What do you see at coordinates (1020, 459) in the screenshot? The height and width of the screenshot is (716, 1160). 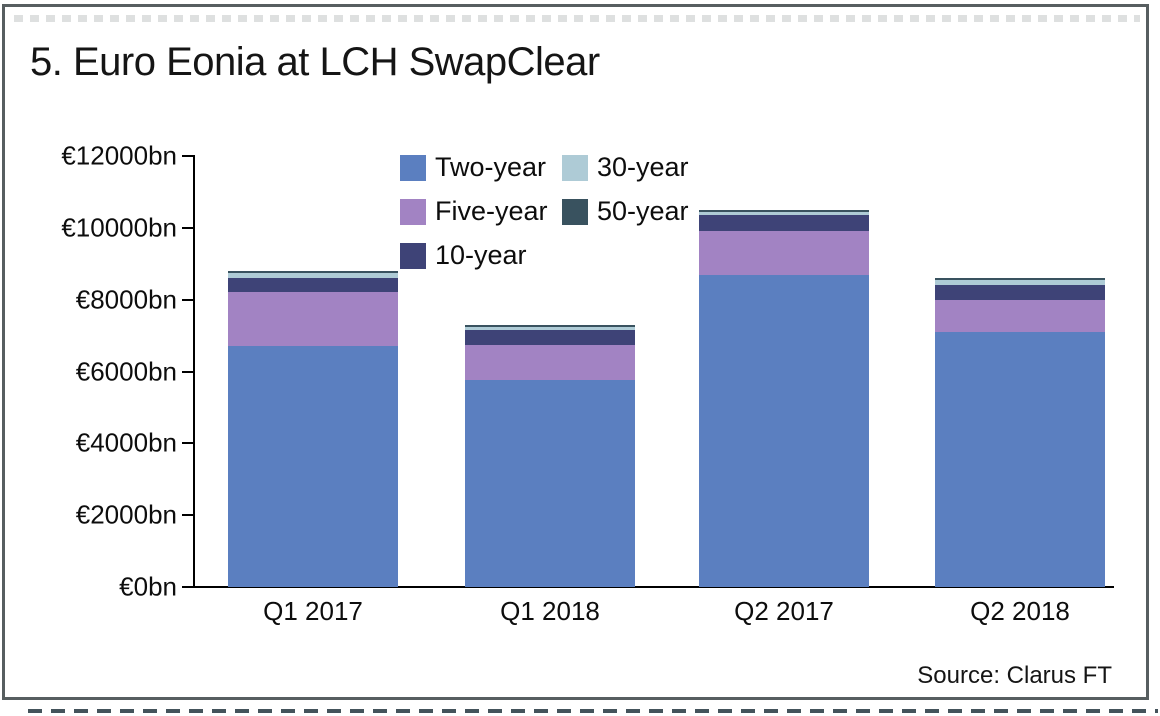 I see `bar-segment-two-year-q2-2018` at bounding box center [1020, 459].